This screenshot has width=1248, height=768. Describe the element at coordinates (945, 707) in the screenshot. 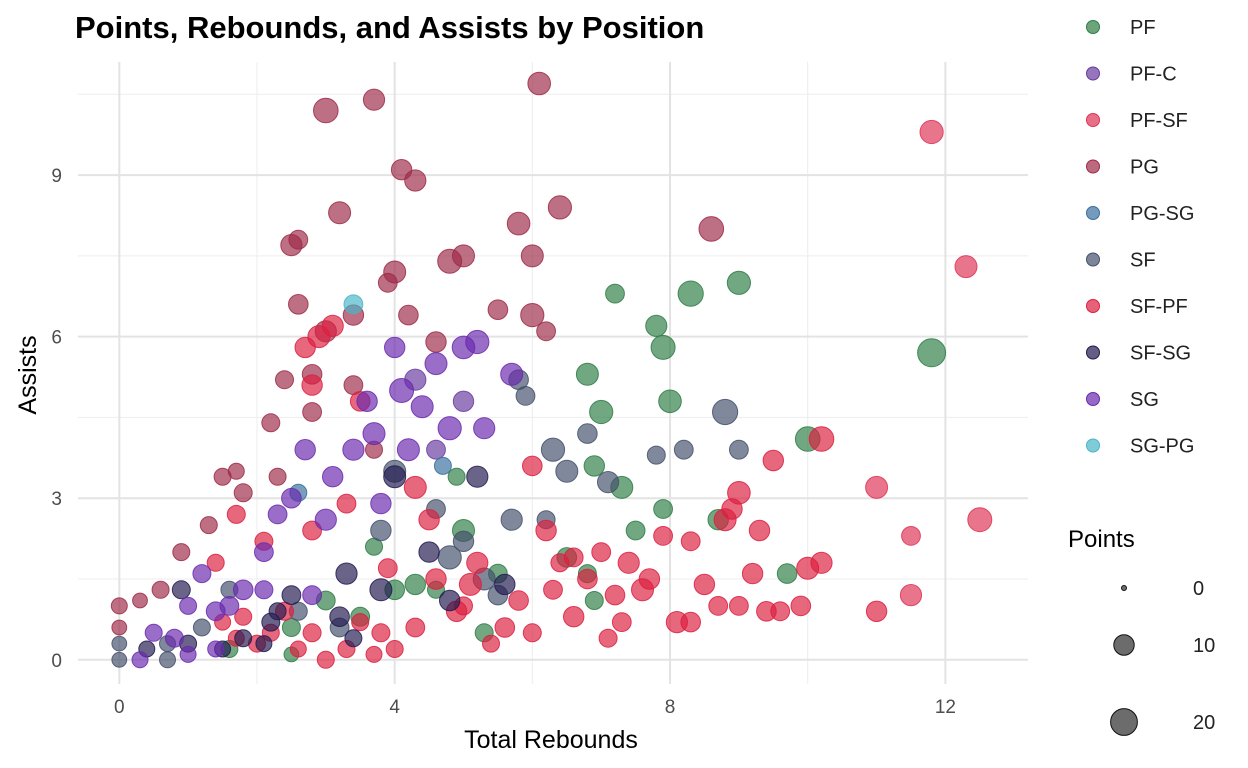

I see `x-tick-label: 12` at that location.